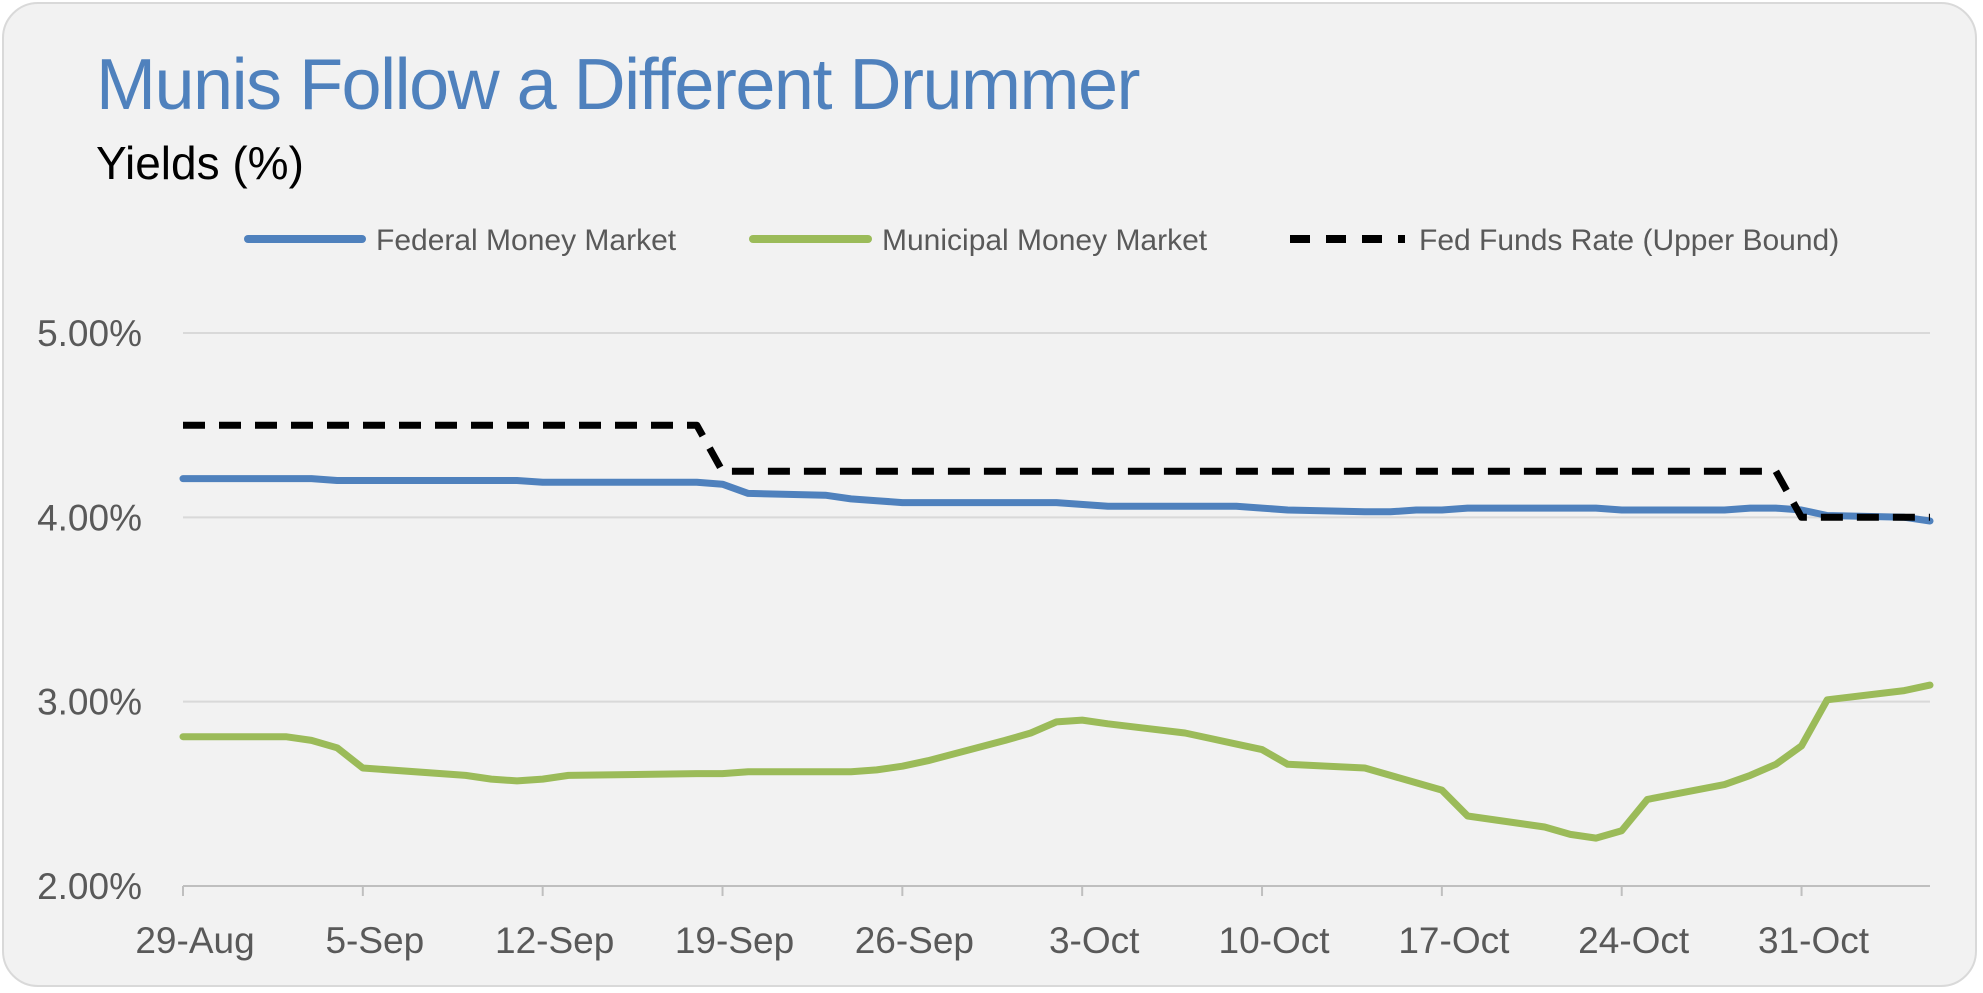 This screenshot has width=1983, height=993. What do you see at coordinates (1056, 500) in the screenshot?
I see `federal-money-market-line` at bounding box center [1056, 500].